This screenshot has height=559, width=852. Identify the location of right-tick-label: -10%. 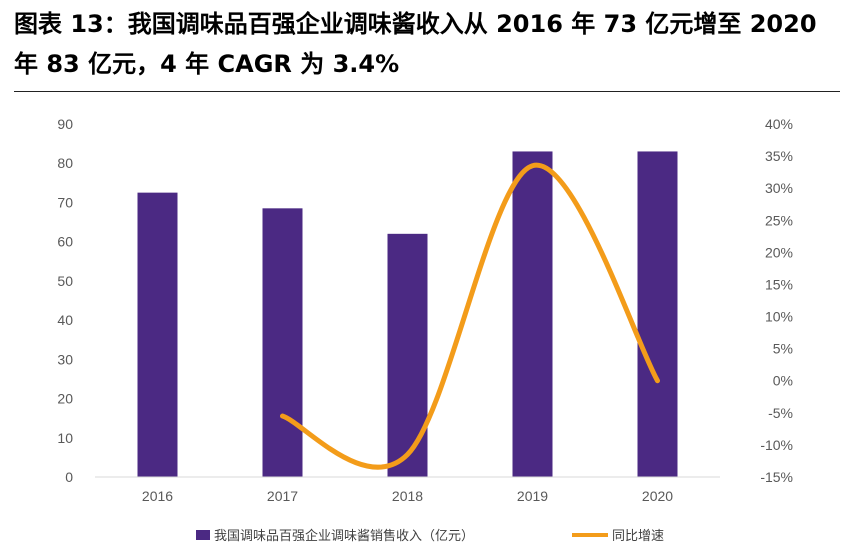
(776, 445).